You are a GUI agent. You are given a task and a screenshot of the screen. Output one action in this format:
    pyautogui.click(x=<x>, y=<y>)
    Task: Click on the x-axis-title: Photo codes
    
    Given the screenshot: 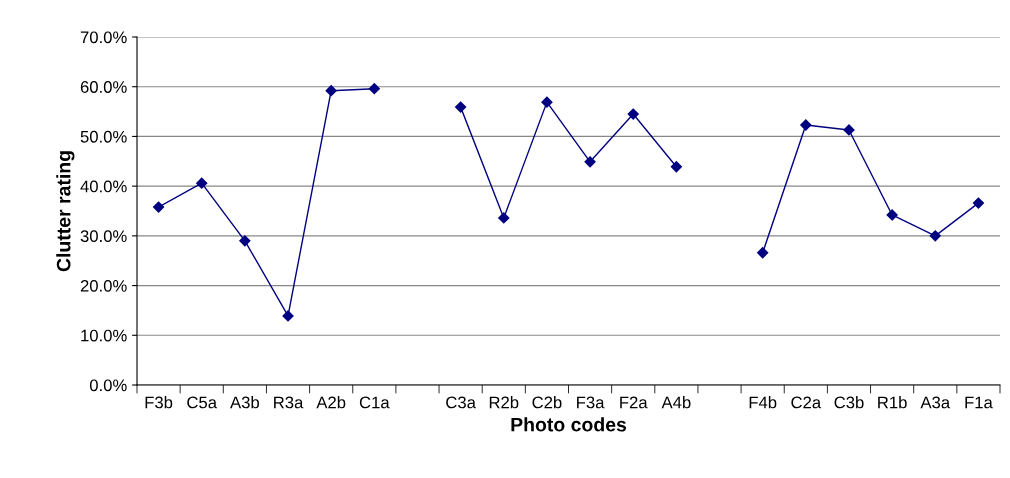 What is the action you would take?
    pyautogui.click(x=569, y=424)
    